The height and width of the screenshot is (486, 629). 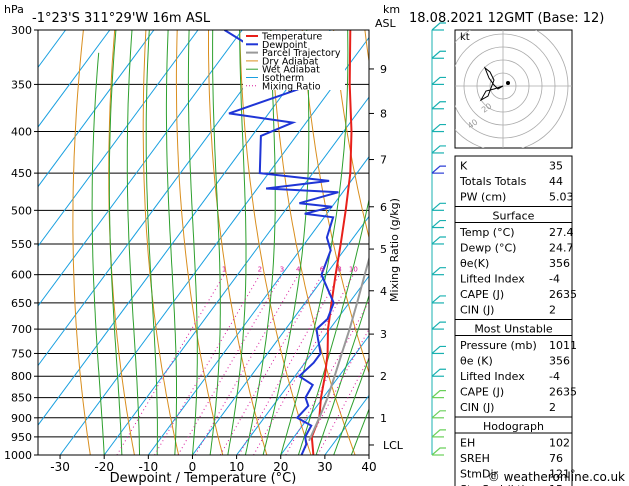 What do you see at coordinates (383, 69) in the screenshot?
I see `km-label: 9` at bounding box center [383, 69].